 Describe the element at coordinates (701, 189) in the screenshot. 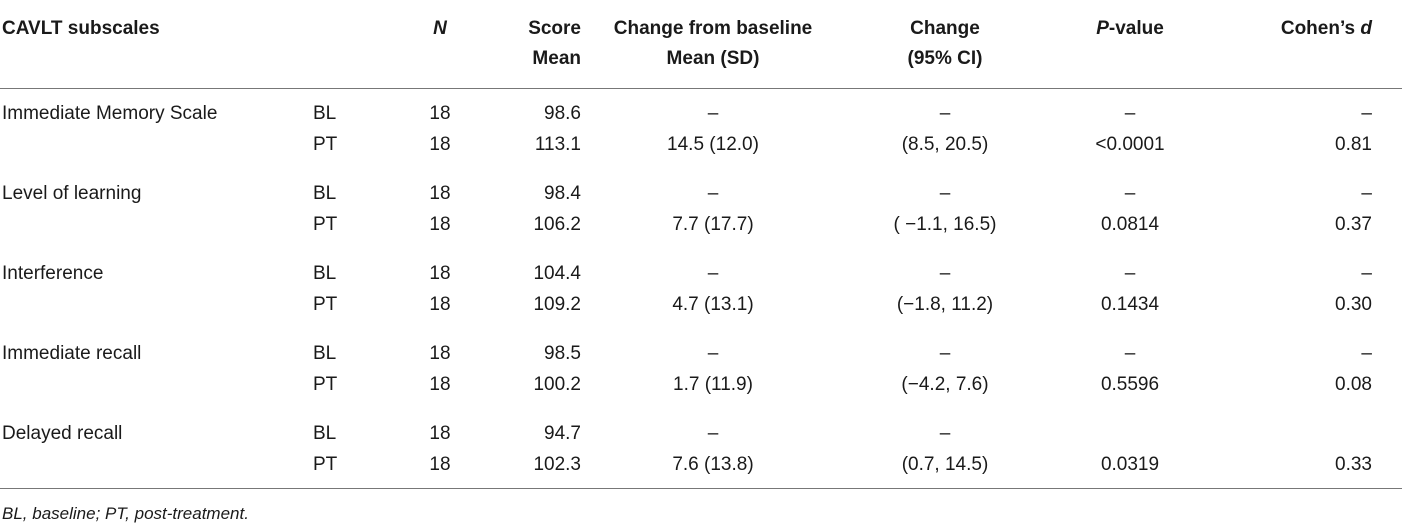

I see `table-row: Level of learning BL 18 98.4 – – – –` at that location.